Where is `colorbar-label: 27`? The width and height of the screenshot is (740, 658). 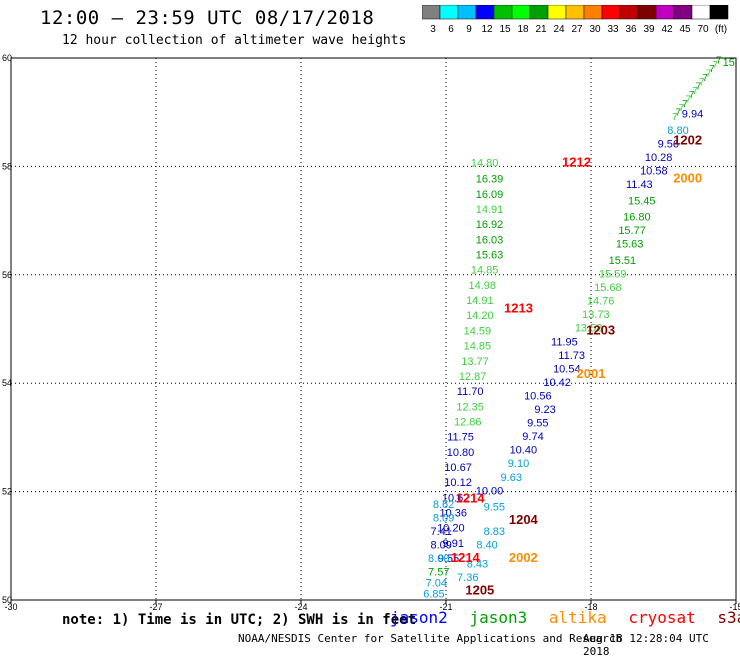 colorbar-label: 27 is located at coordinates (577, 29).